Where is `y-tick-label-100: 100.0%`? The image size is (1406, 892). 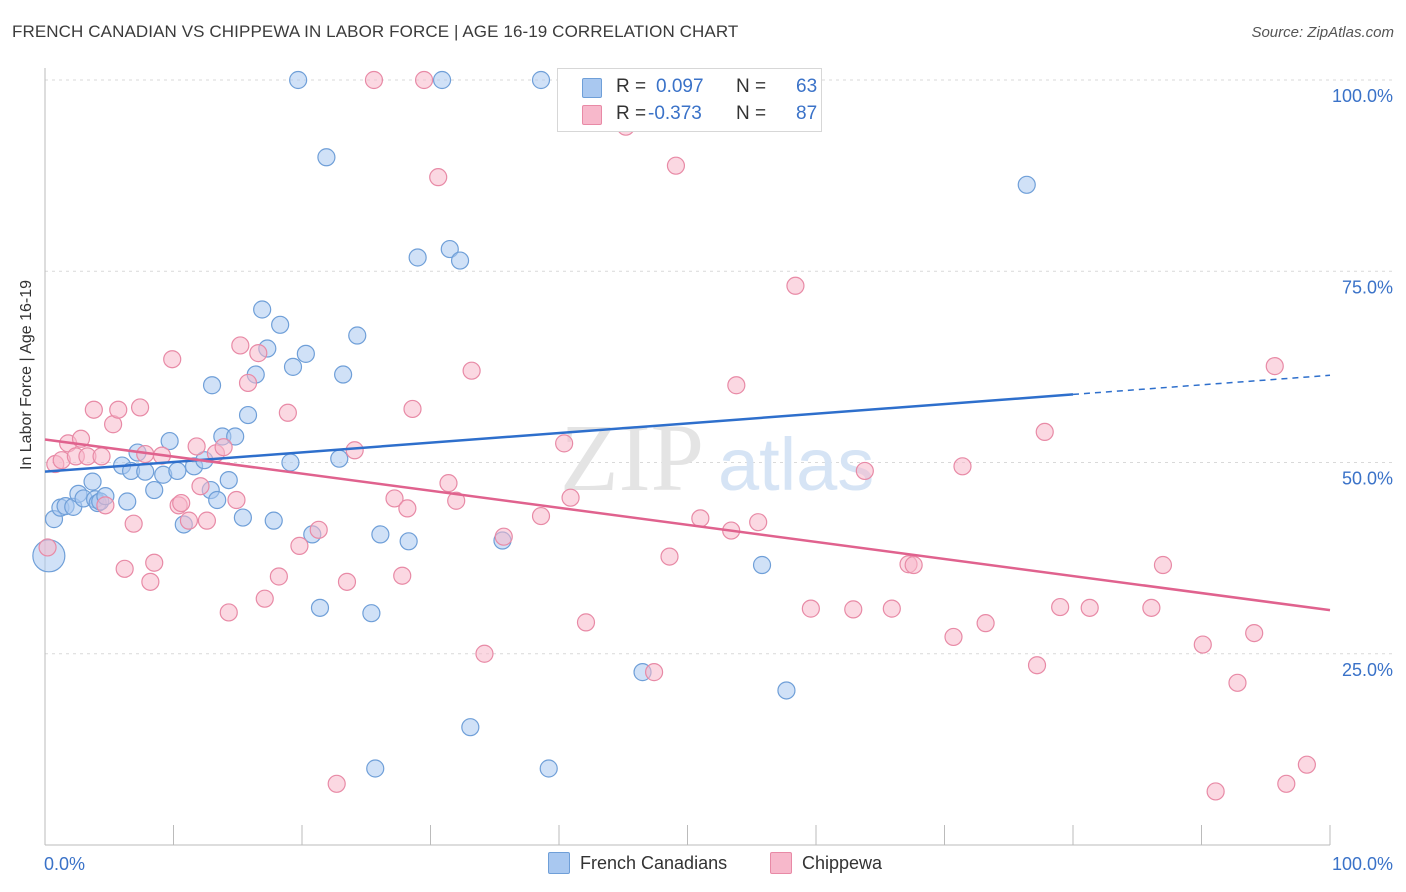 y-tick-label-100: 100.0% is located at coordinates (1362, 96).